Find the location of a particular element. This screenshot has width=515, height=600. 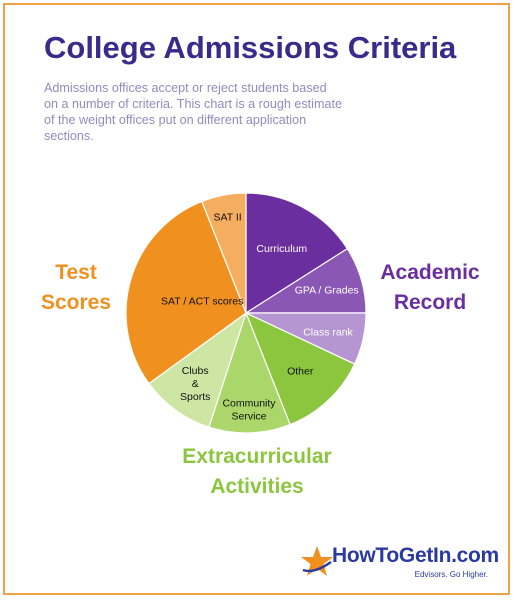

pie-label-curriculum: Curriculum is located at coordinates (281, 249).